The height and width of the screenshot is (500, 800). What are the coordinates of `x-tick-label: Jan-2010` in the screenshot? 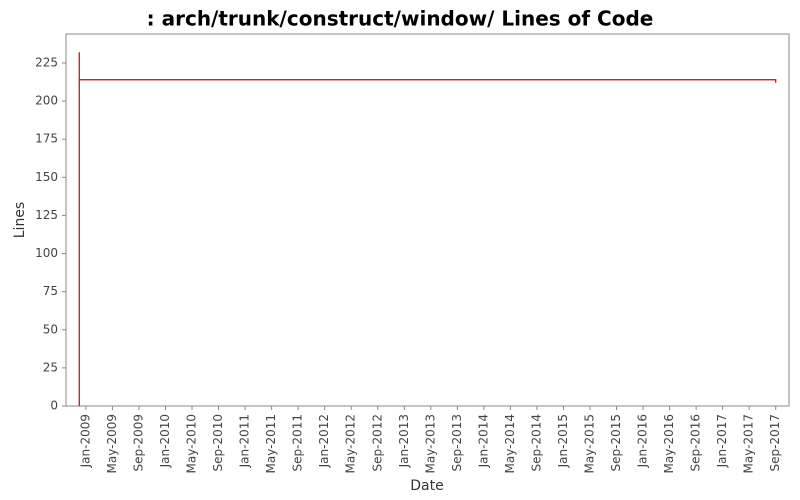 It's located at (165, 441).